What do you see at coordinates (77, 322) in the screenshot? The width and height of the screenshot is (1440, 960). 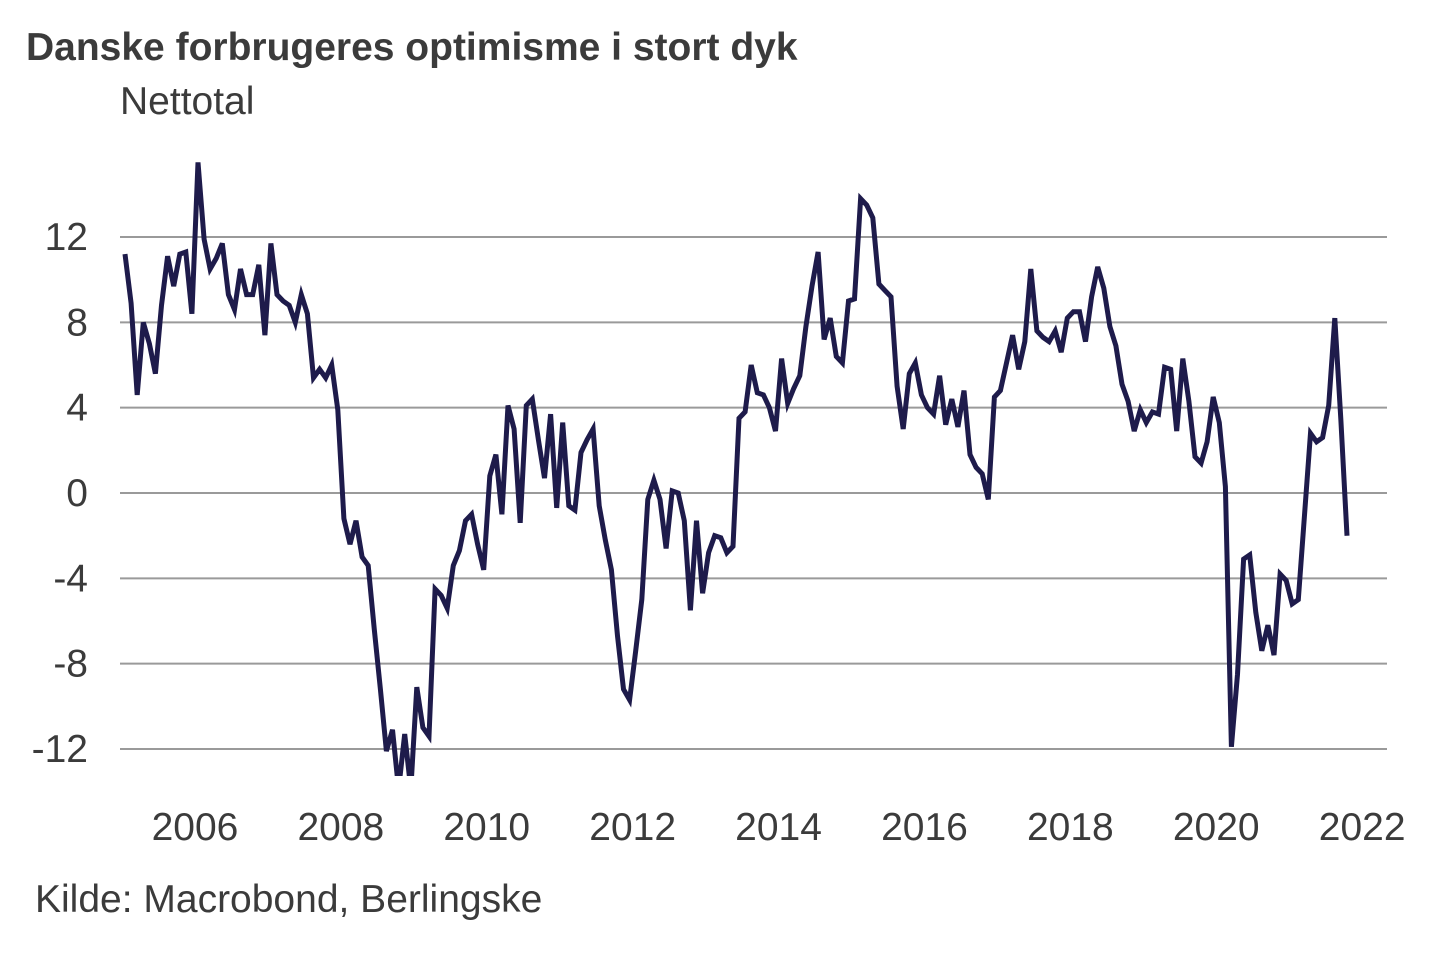 I see `y-tick-label: 8` at bounding box center [77, 322].